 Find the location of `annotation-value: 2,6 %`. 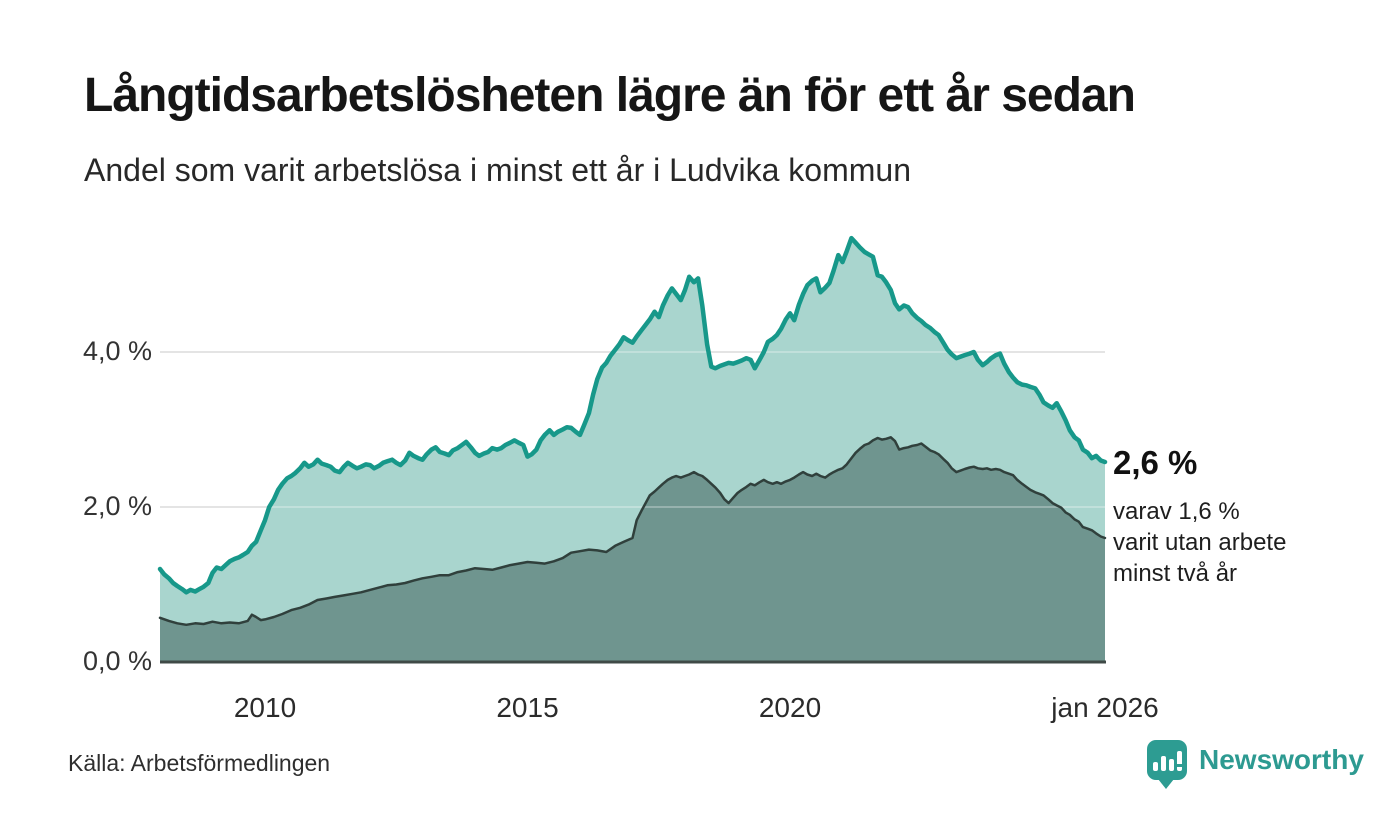

annotation-value: 2,6 % is located at coordinates (1155, 462).